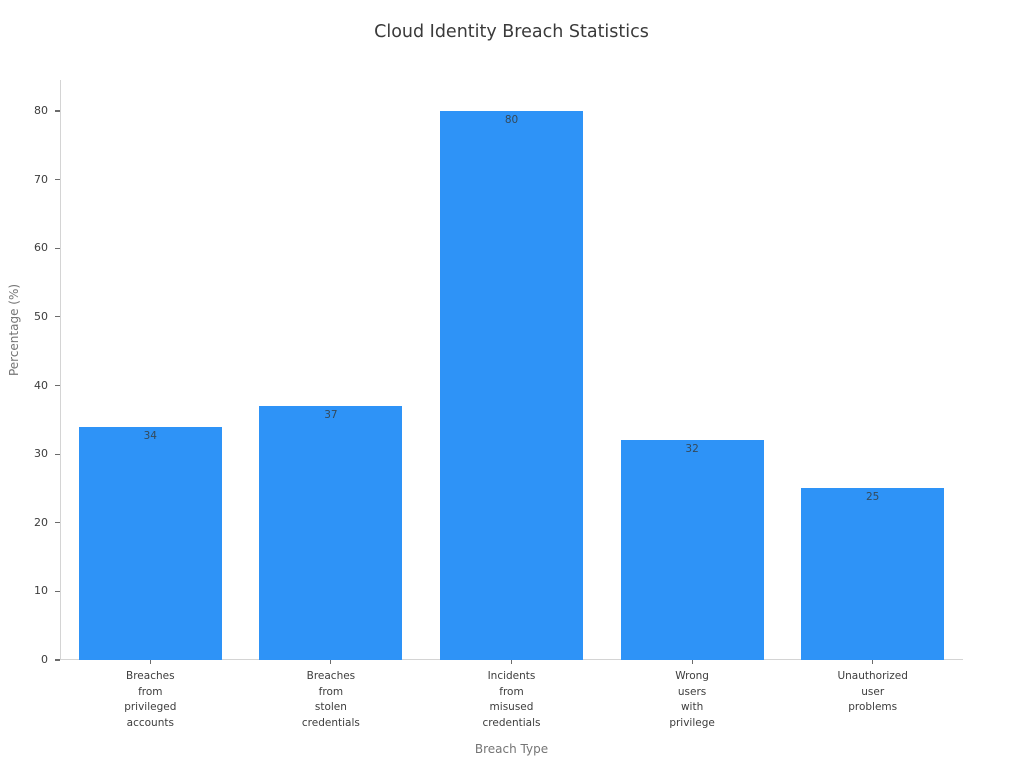 The image size is (1024, 768). What do you see at coordinates (44, 659) in the screenshot?
I see `y-tick-label: 0` at bounding box center [44, 659].